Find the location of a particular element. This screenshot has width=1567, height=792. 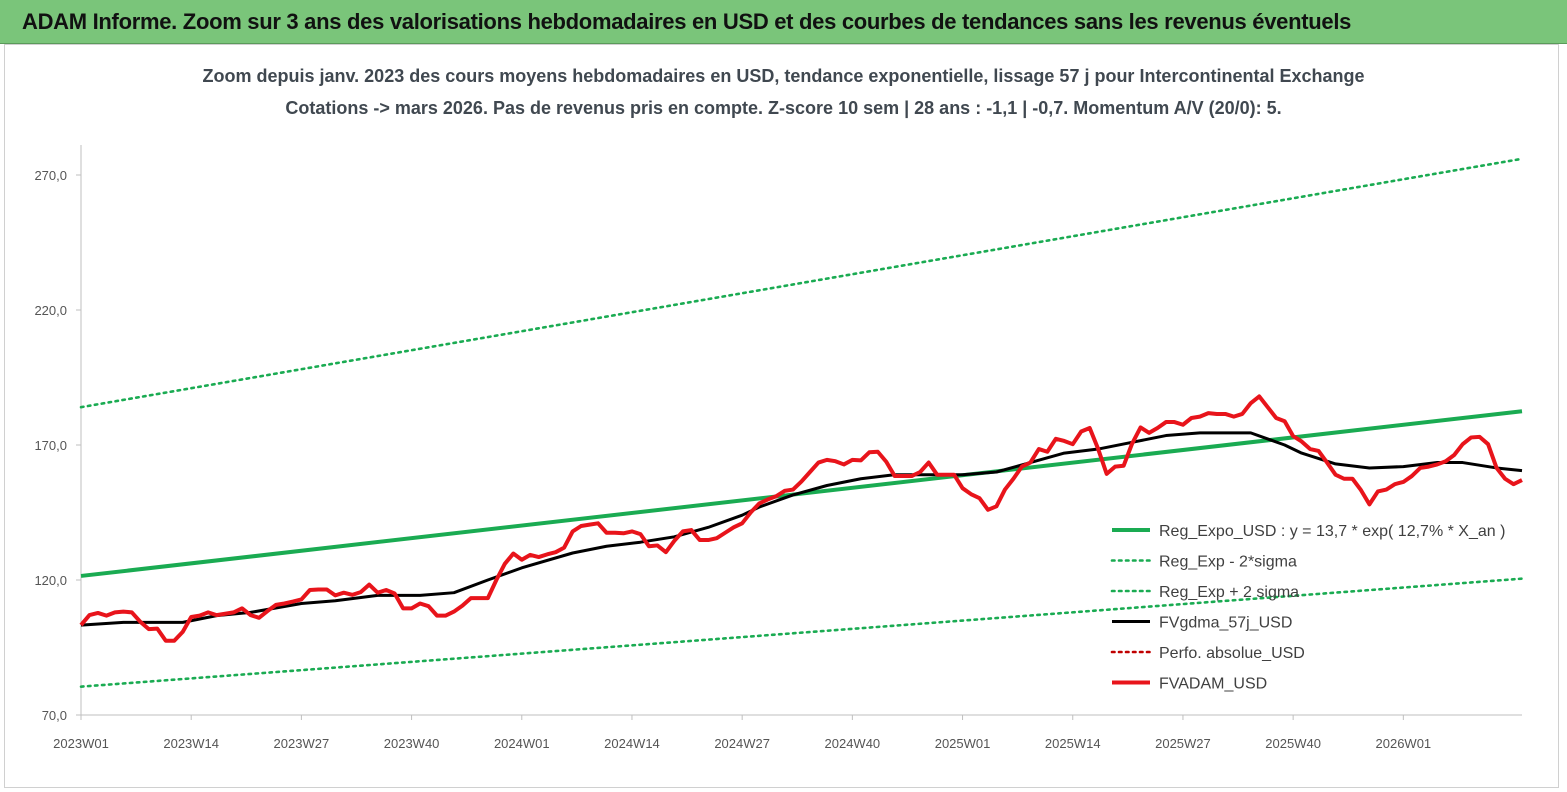

x-tick-label: 2024W40 is located at coordinates (853, 743).